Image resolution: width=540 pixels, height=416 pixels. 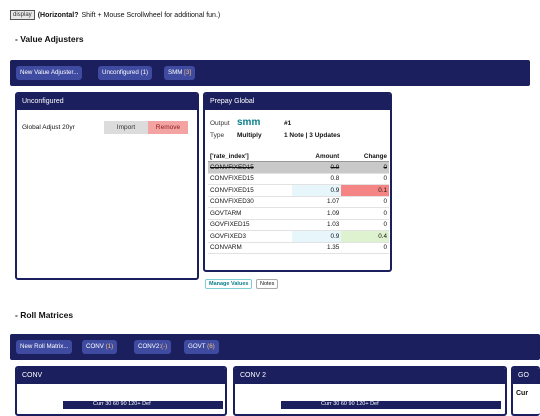 What do you see at coordinates (249, 122) in the screenshot?
I see `output-value: smm` at bounding box center [249, 122].